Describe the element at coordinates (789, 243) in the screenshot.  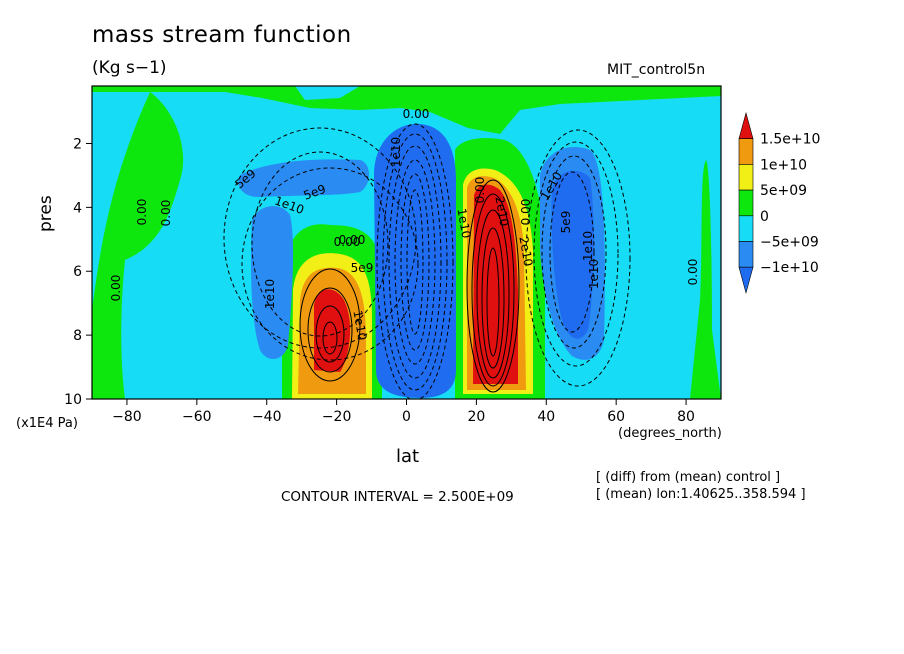
I see `colorbar-label: −5e+09` at that location.